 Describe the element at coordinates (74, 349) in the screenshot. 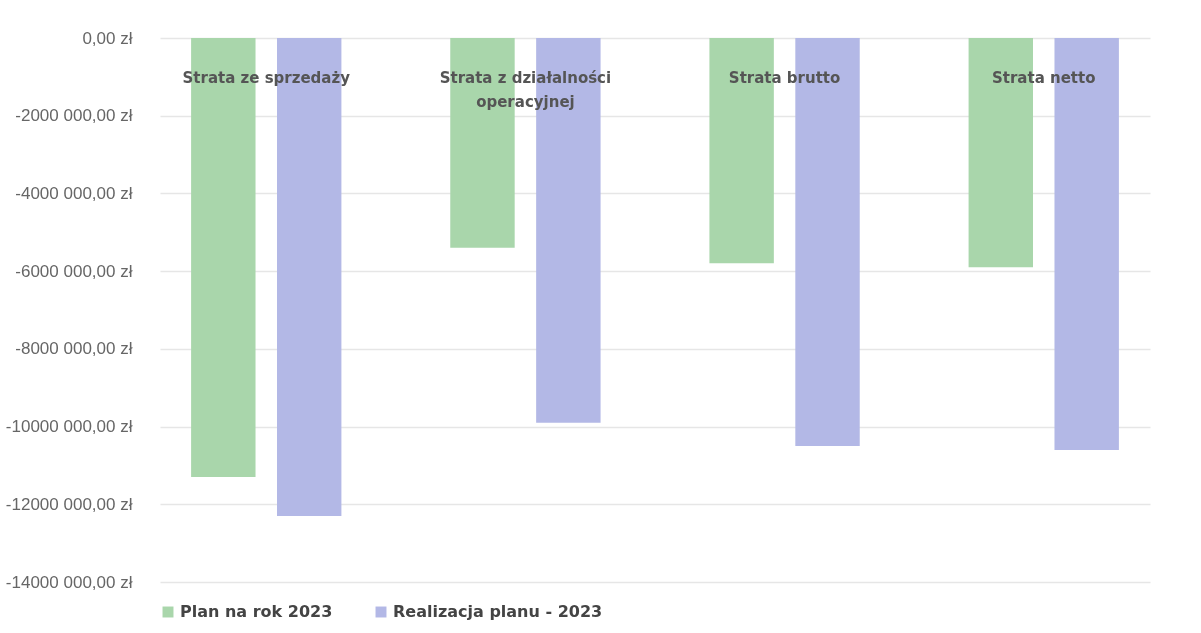

I see `y-tick-label: -8000 000,00 zł` at that location.